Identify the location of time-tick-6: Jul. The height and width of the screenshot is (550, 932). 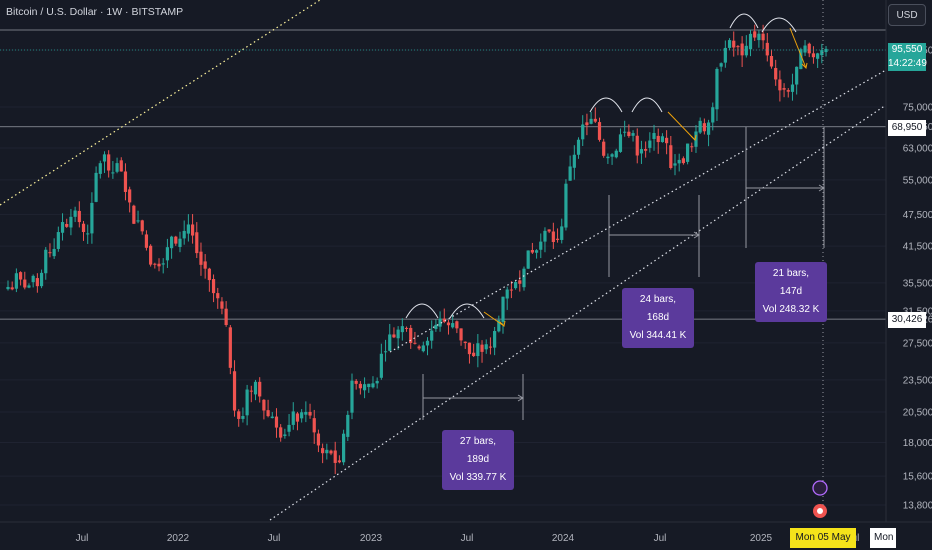
(660, 538).